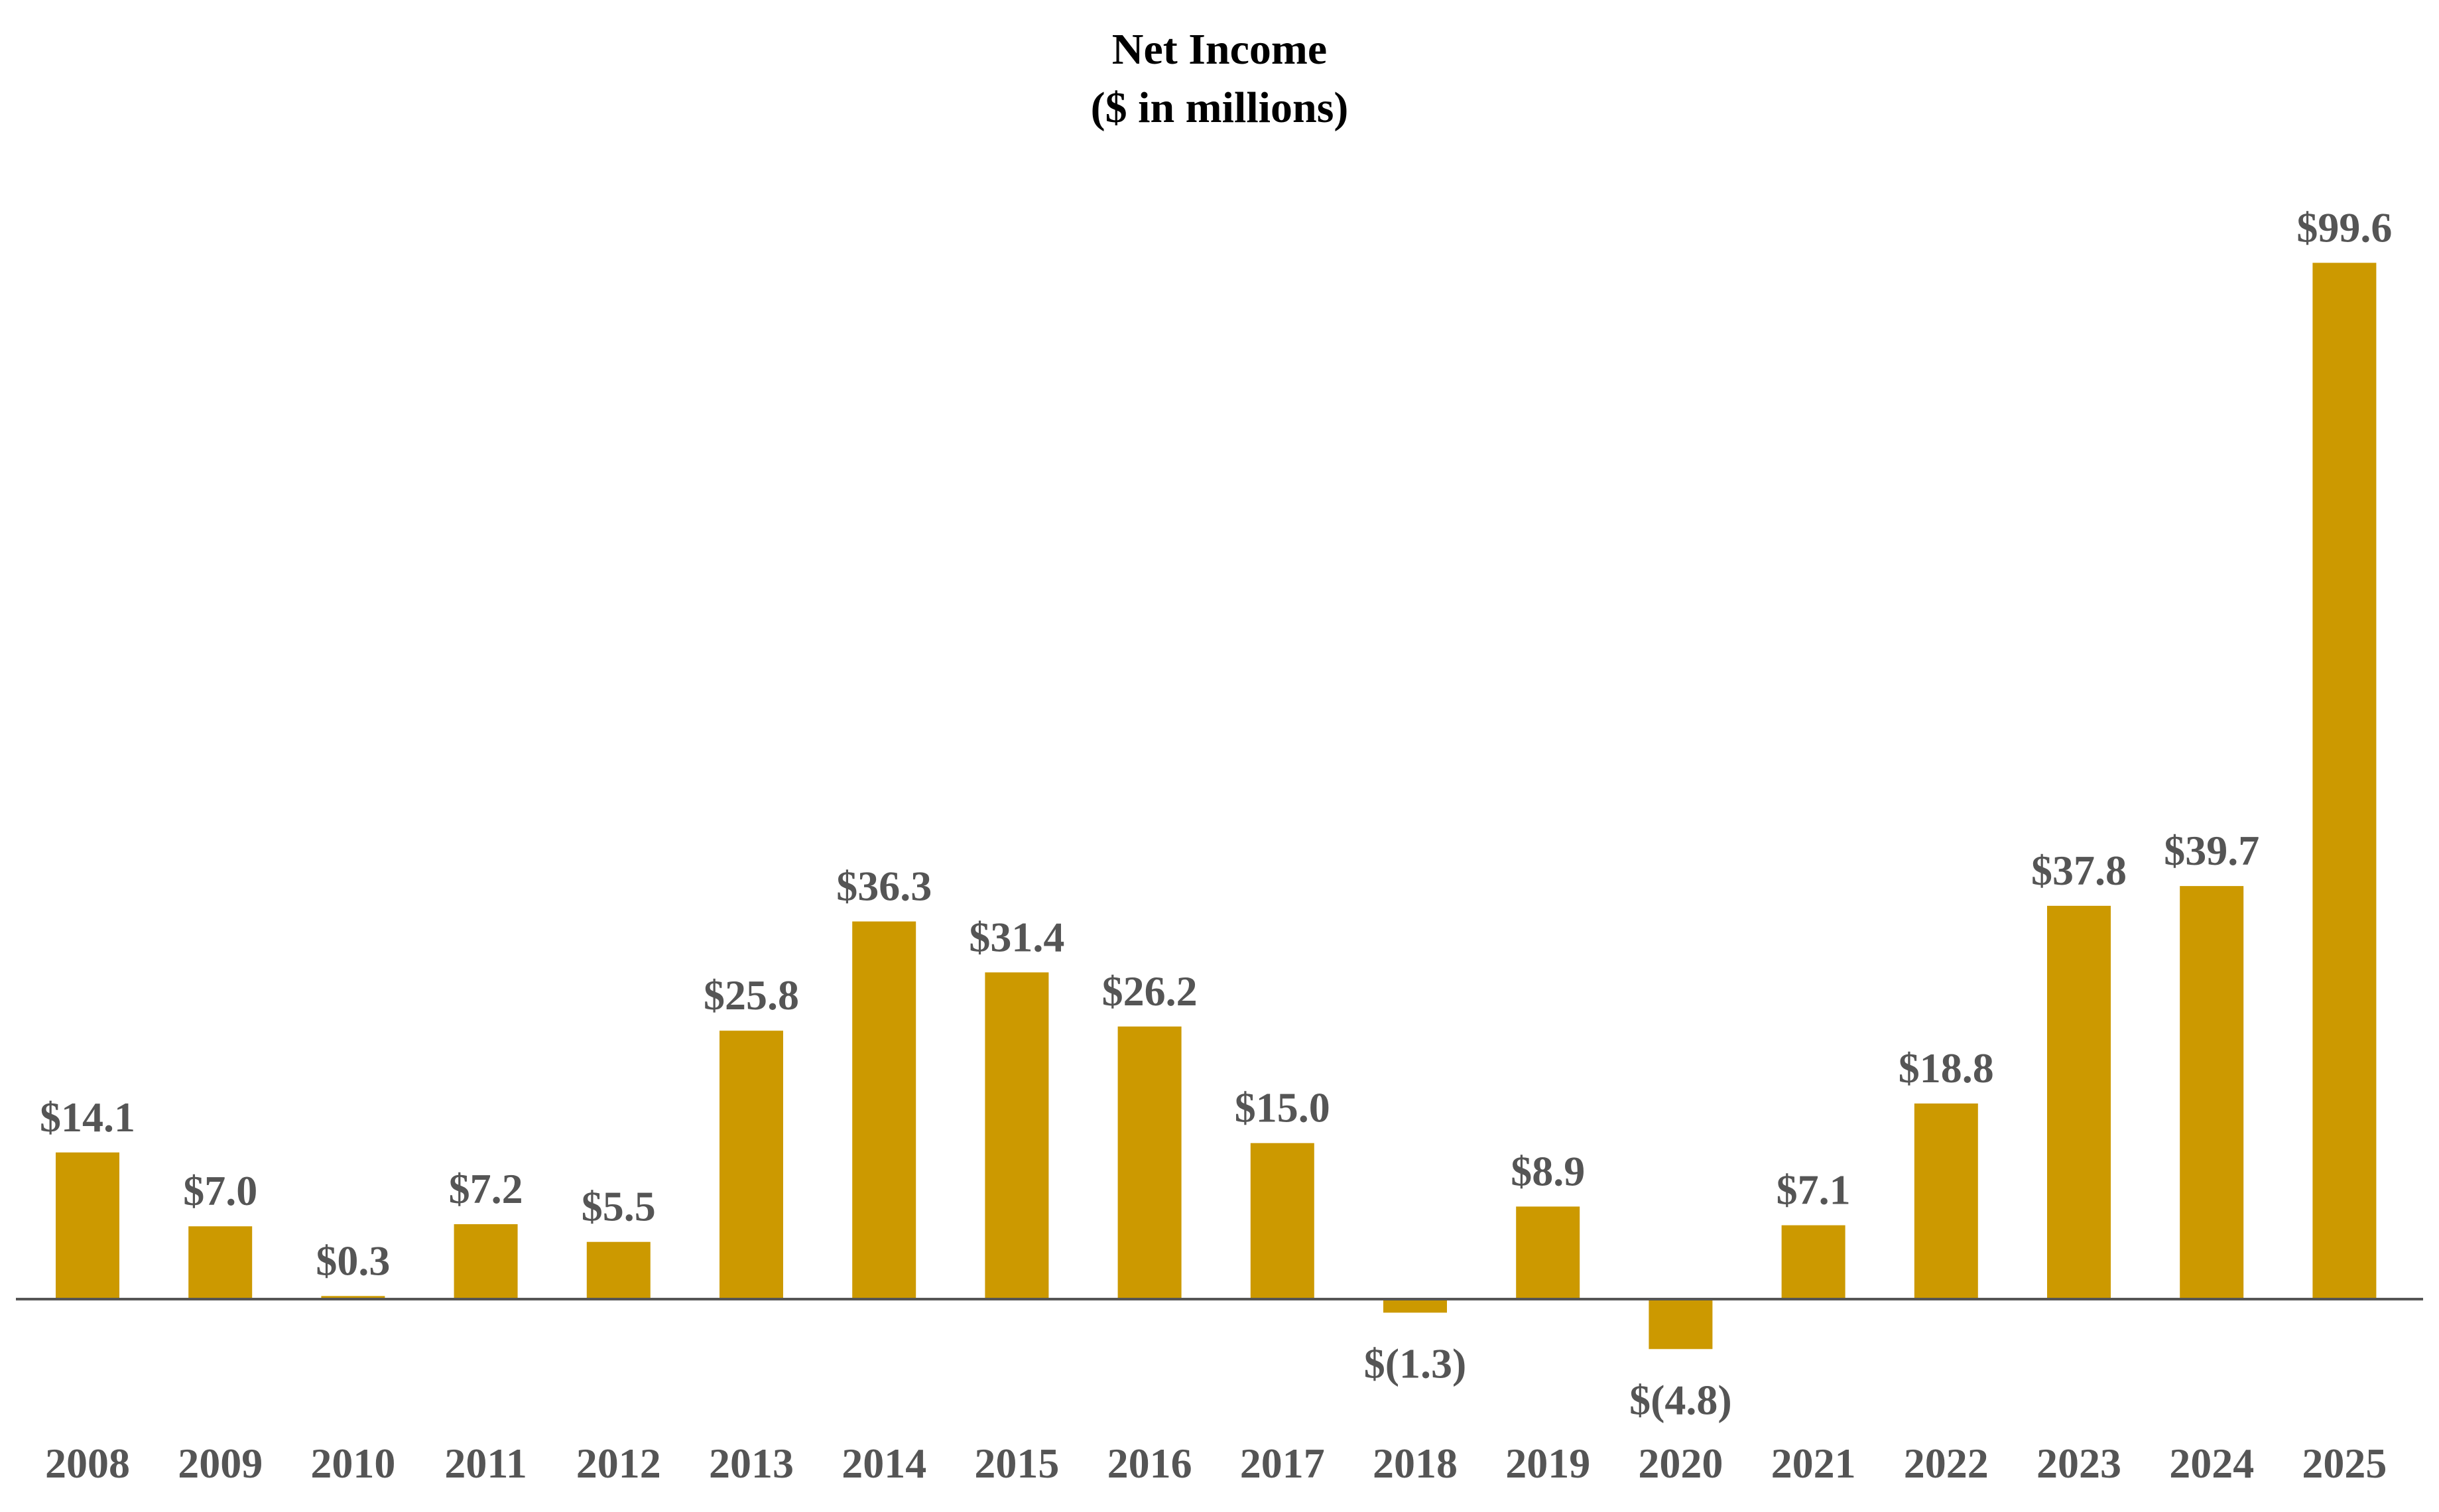 Image resolution: width=2439 pixels, height=1512 pixels. Describe the element at coordinates (1283, 1463) in the screenshot. I see `x-tick-label-2017: 2017` at that location.